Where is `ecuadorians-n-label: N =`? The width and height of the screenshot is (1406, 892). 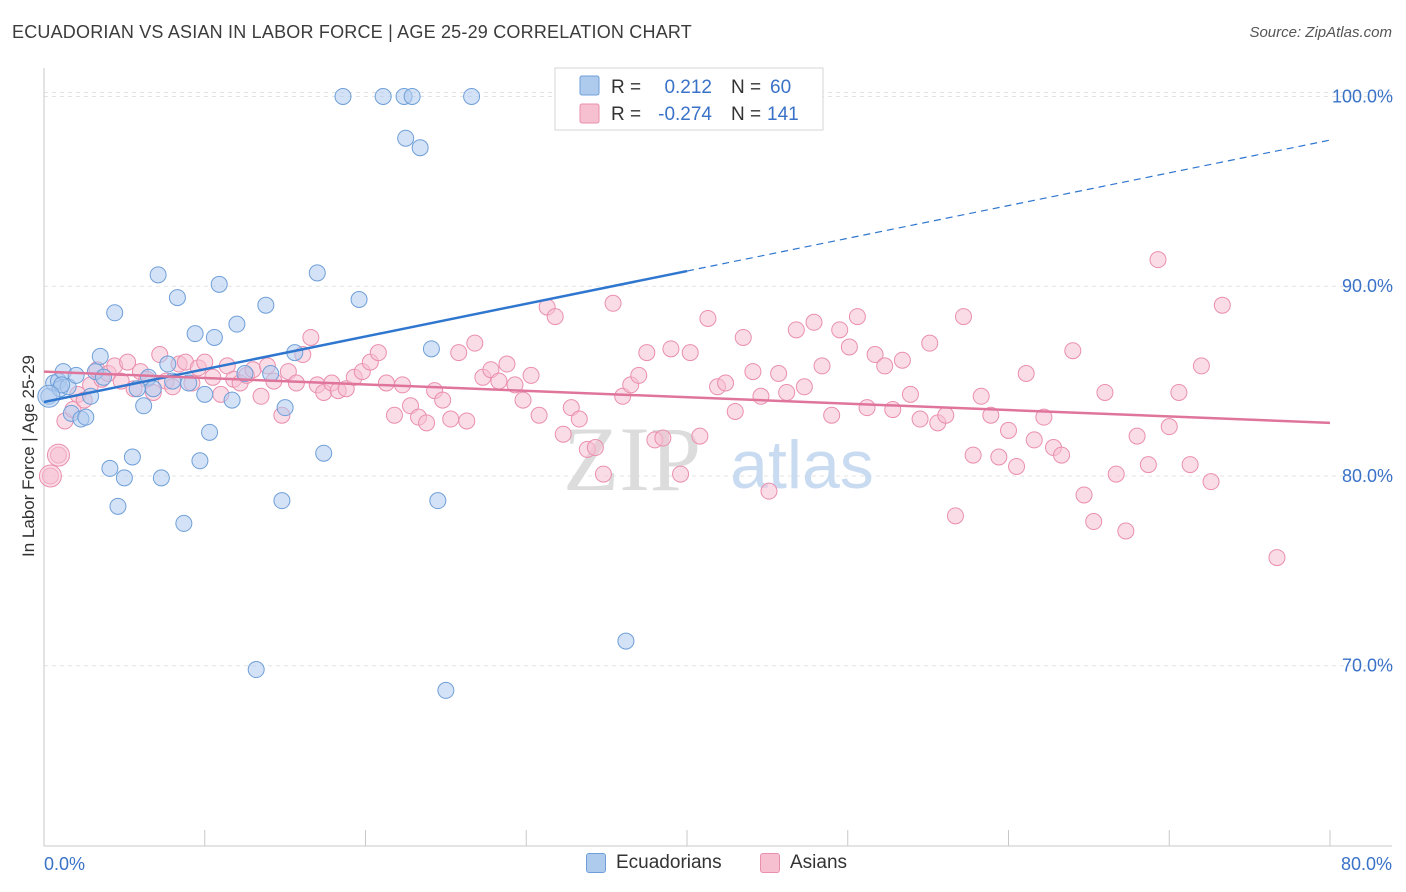 ecuadorians-n-label: N = is located at coordinates (746, 87).